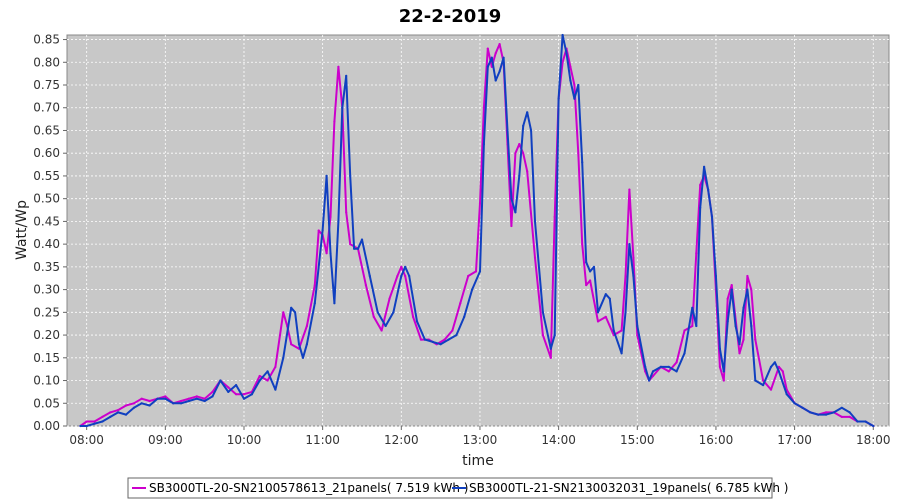  What do you see at coordinates (322, 440) in the screenshot?
I see `x-tick-label: 11:00` at bounding box center [322, 440].